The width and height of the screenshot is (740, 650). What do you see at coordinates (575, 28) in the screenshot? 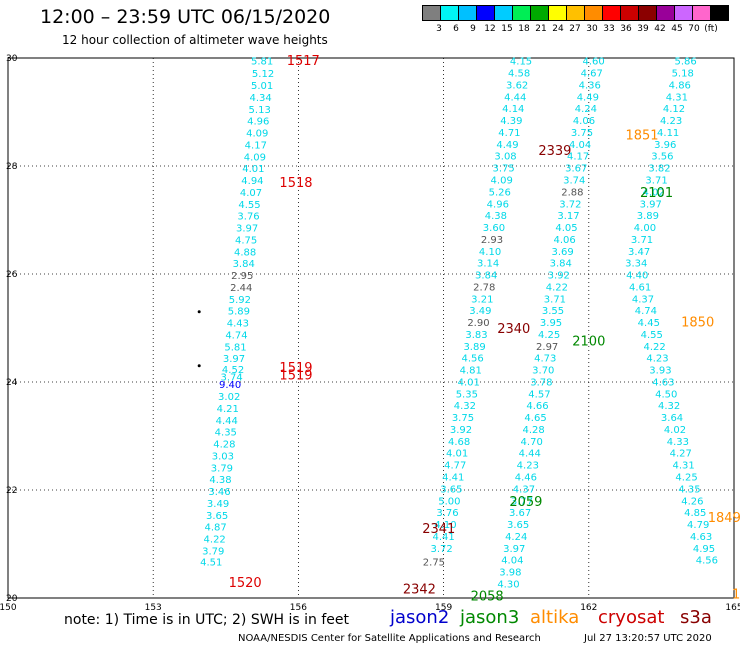
I see `legend-ticks: 3 6 9 12 15 18 21 24 27 30 33 36 39 42 45 70 (ft)` at bounding box center [575, 28].